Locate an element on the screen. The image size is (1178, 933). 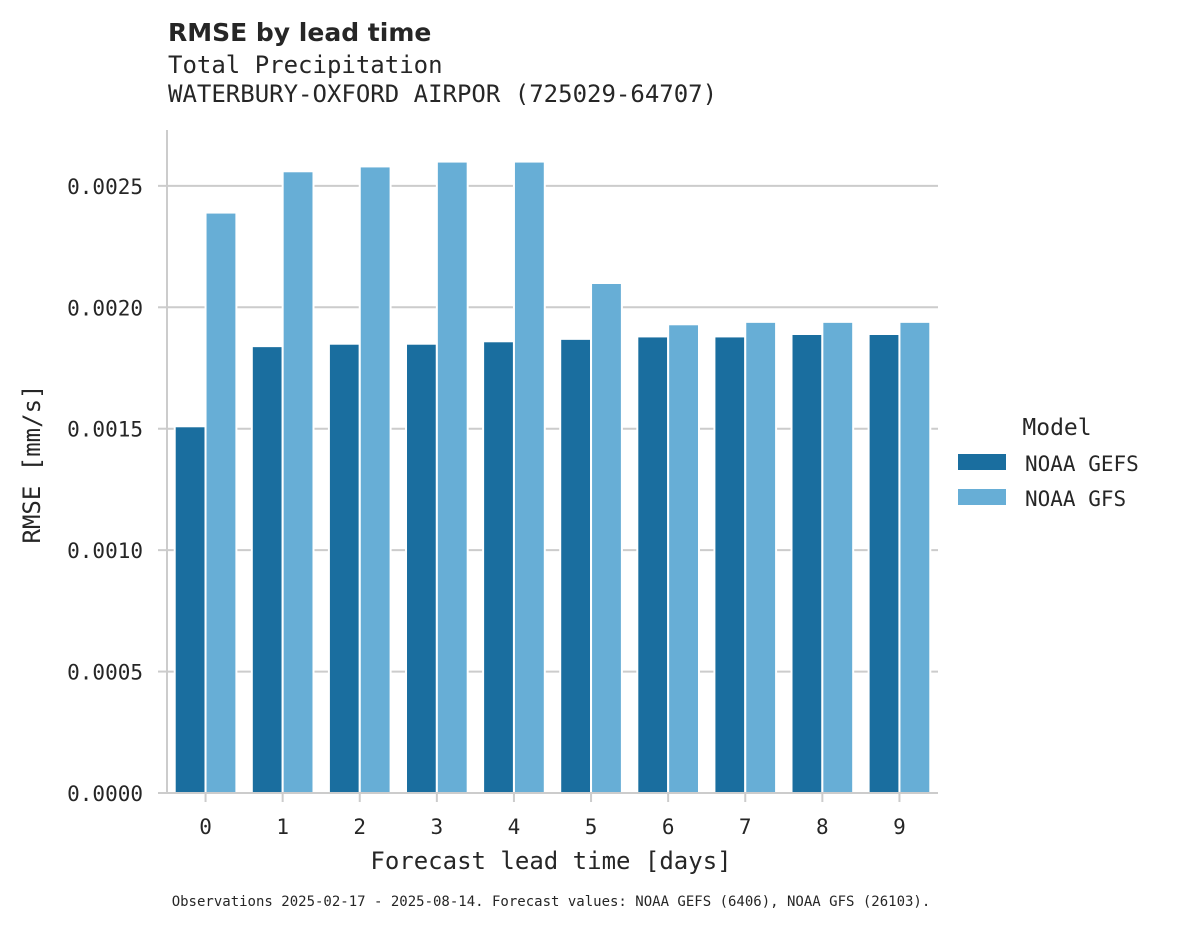
x-tick-label: 0 is located at coordinates (205, 827).